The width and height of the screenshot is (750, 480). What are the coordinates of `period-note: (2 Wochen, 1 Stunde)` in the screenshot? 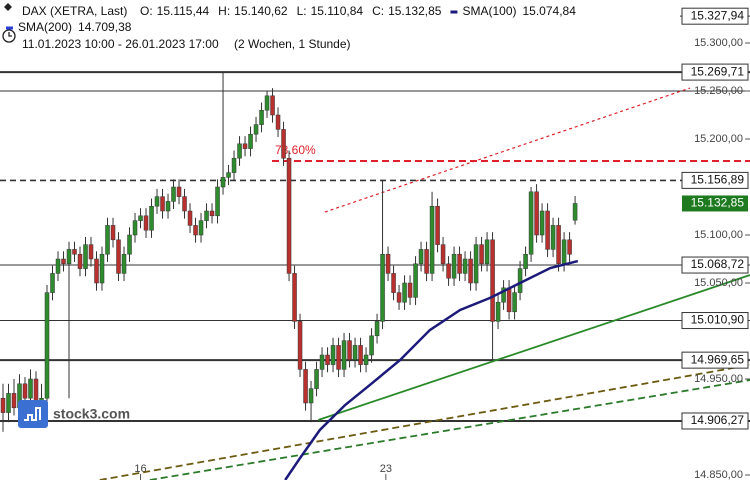 It's located at (292, 44).